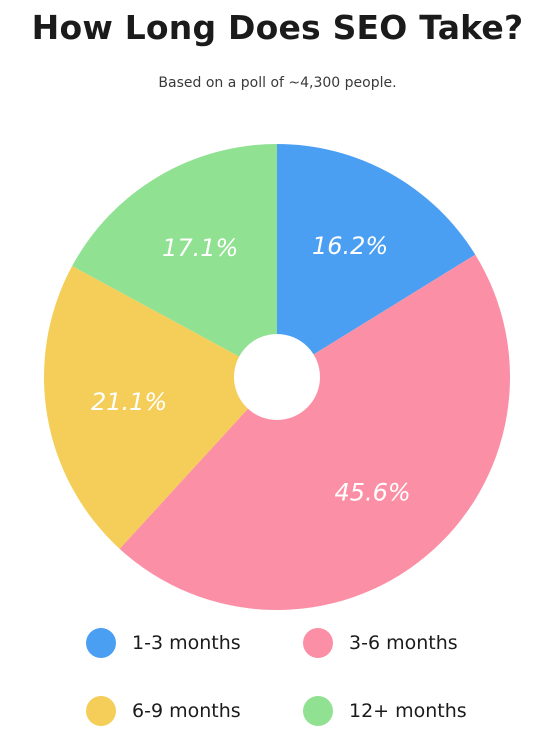 This screenshot has width=555, height=746. What do you see at coordinates (129, 402) in the screenshot?
I see `pie-slice-value-label: 21.1%` at bounding box center [129, 402].